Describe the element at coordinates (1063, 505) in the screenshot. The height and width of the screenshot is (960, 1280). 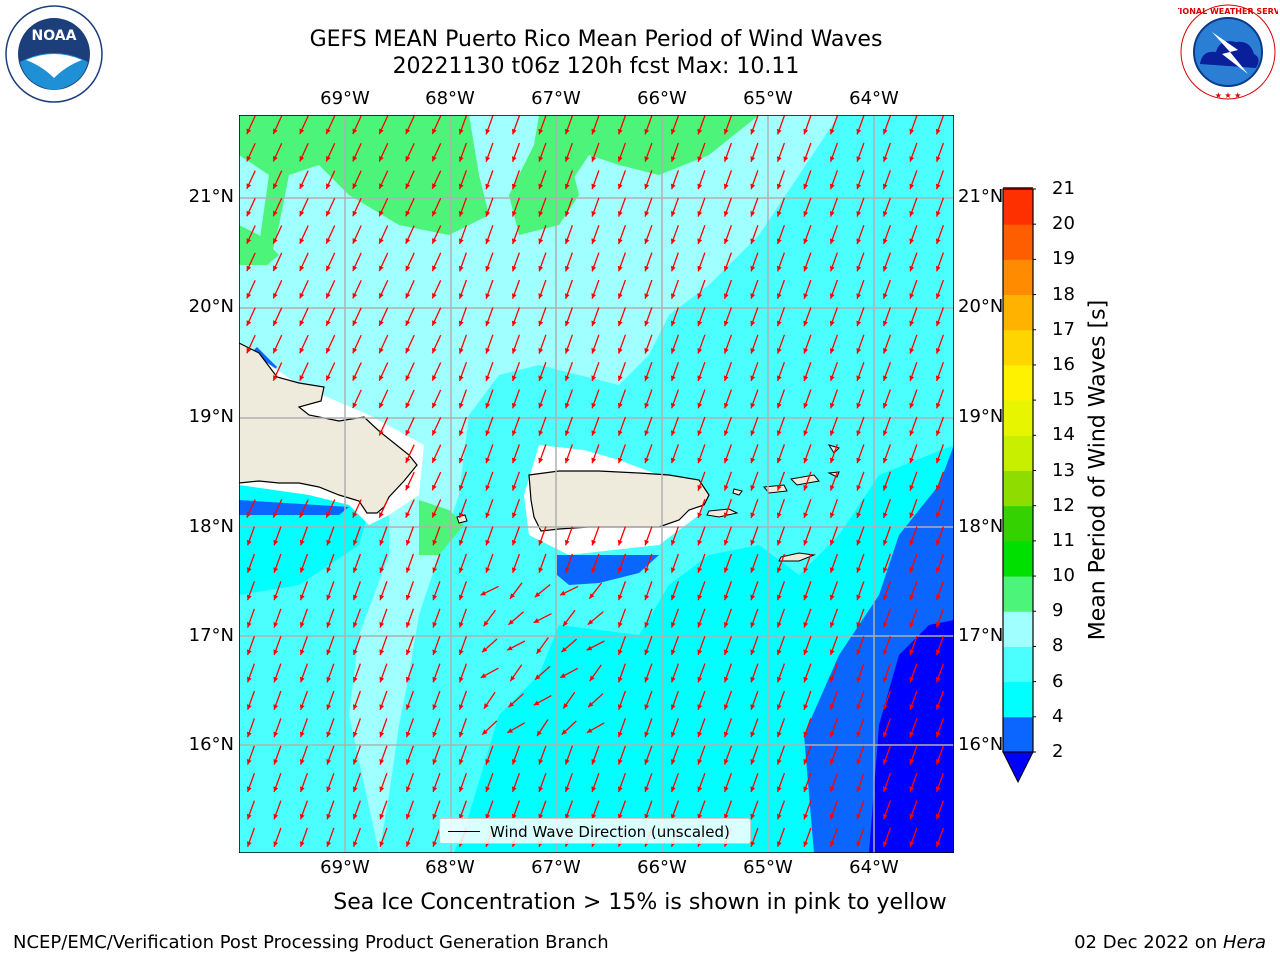
I see `colorbar-tick-label: 12` at that location.